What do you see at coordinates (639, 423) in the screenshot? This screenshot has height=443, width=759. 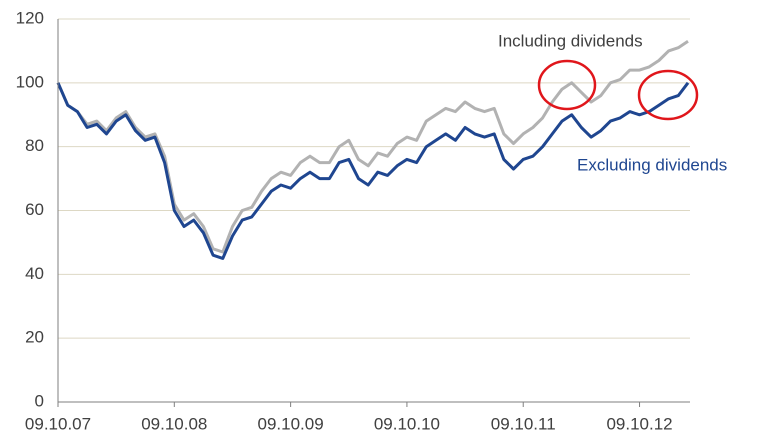 I see `x-tick-label: 09.10.12` at bounding box center [639, 423].